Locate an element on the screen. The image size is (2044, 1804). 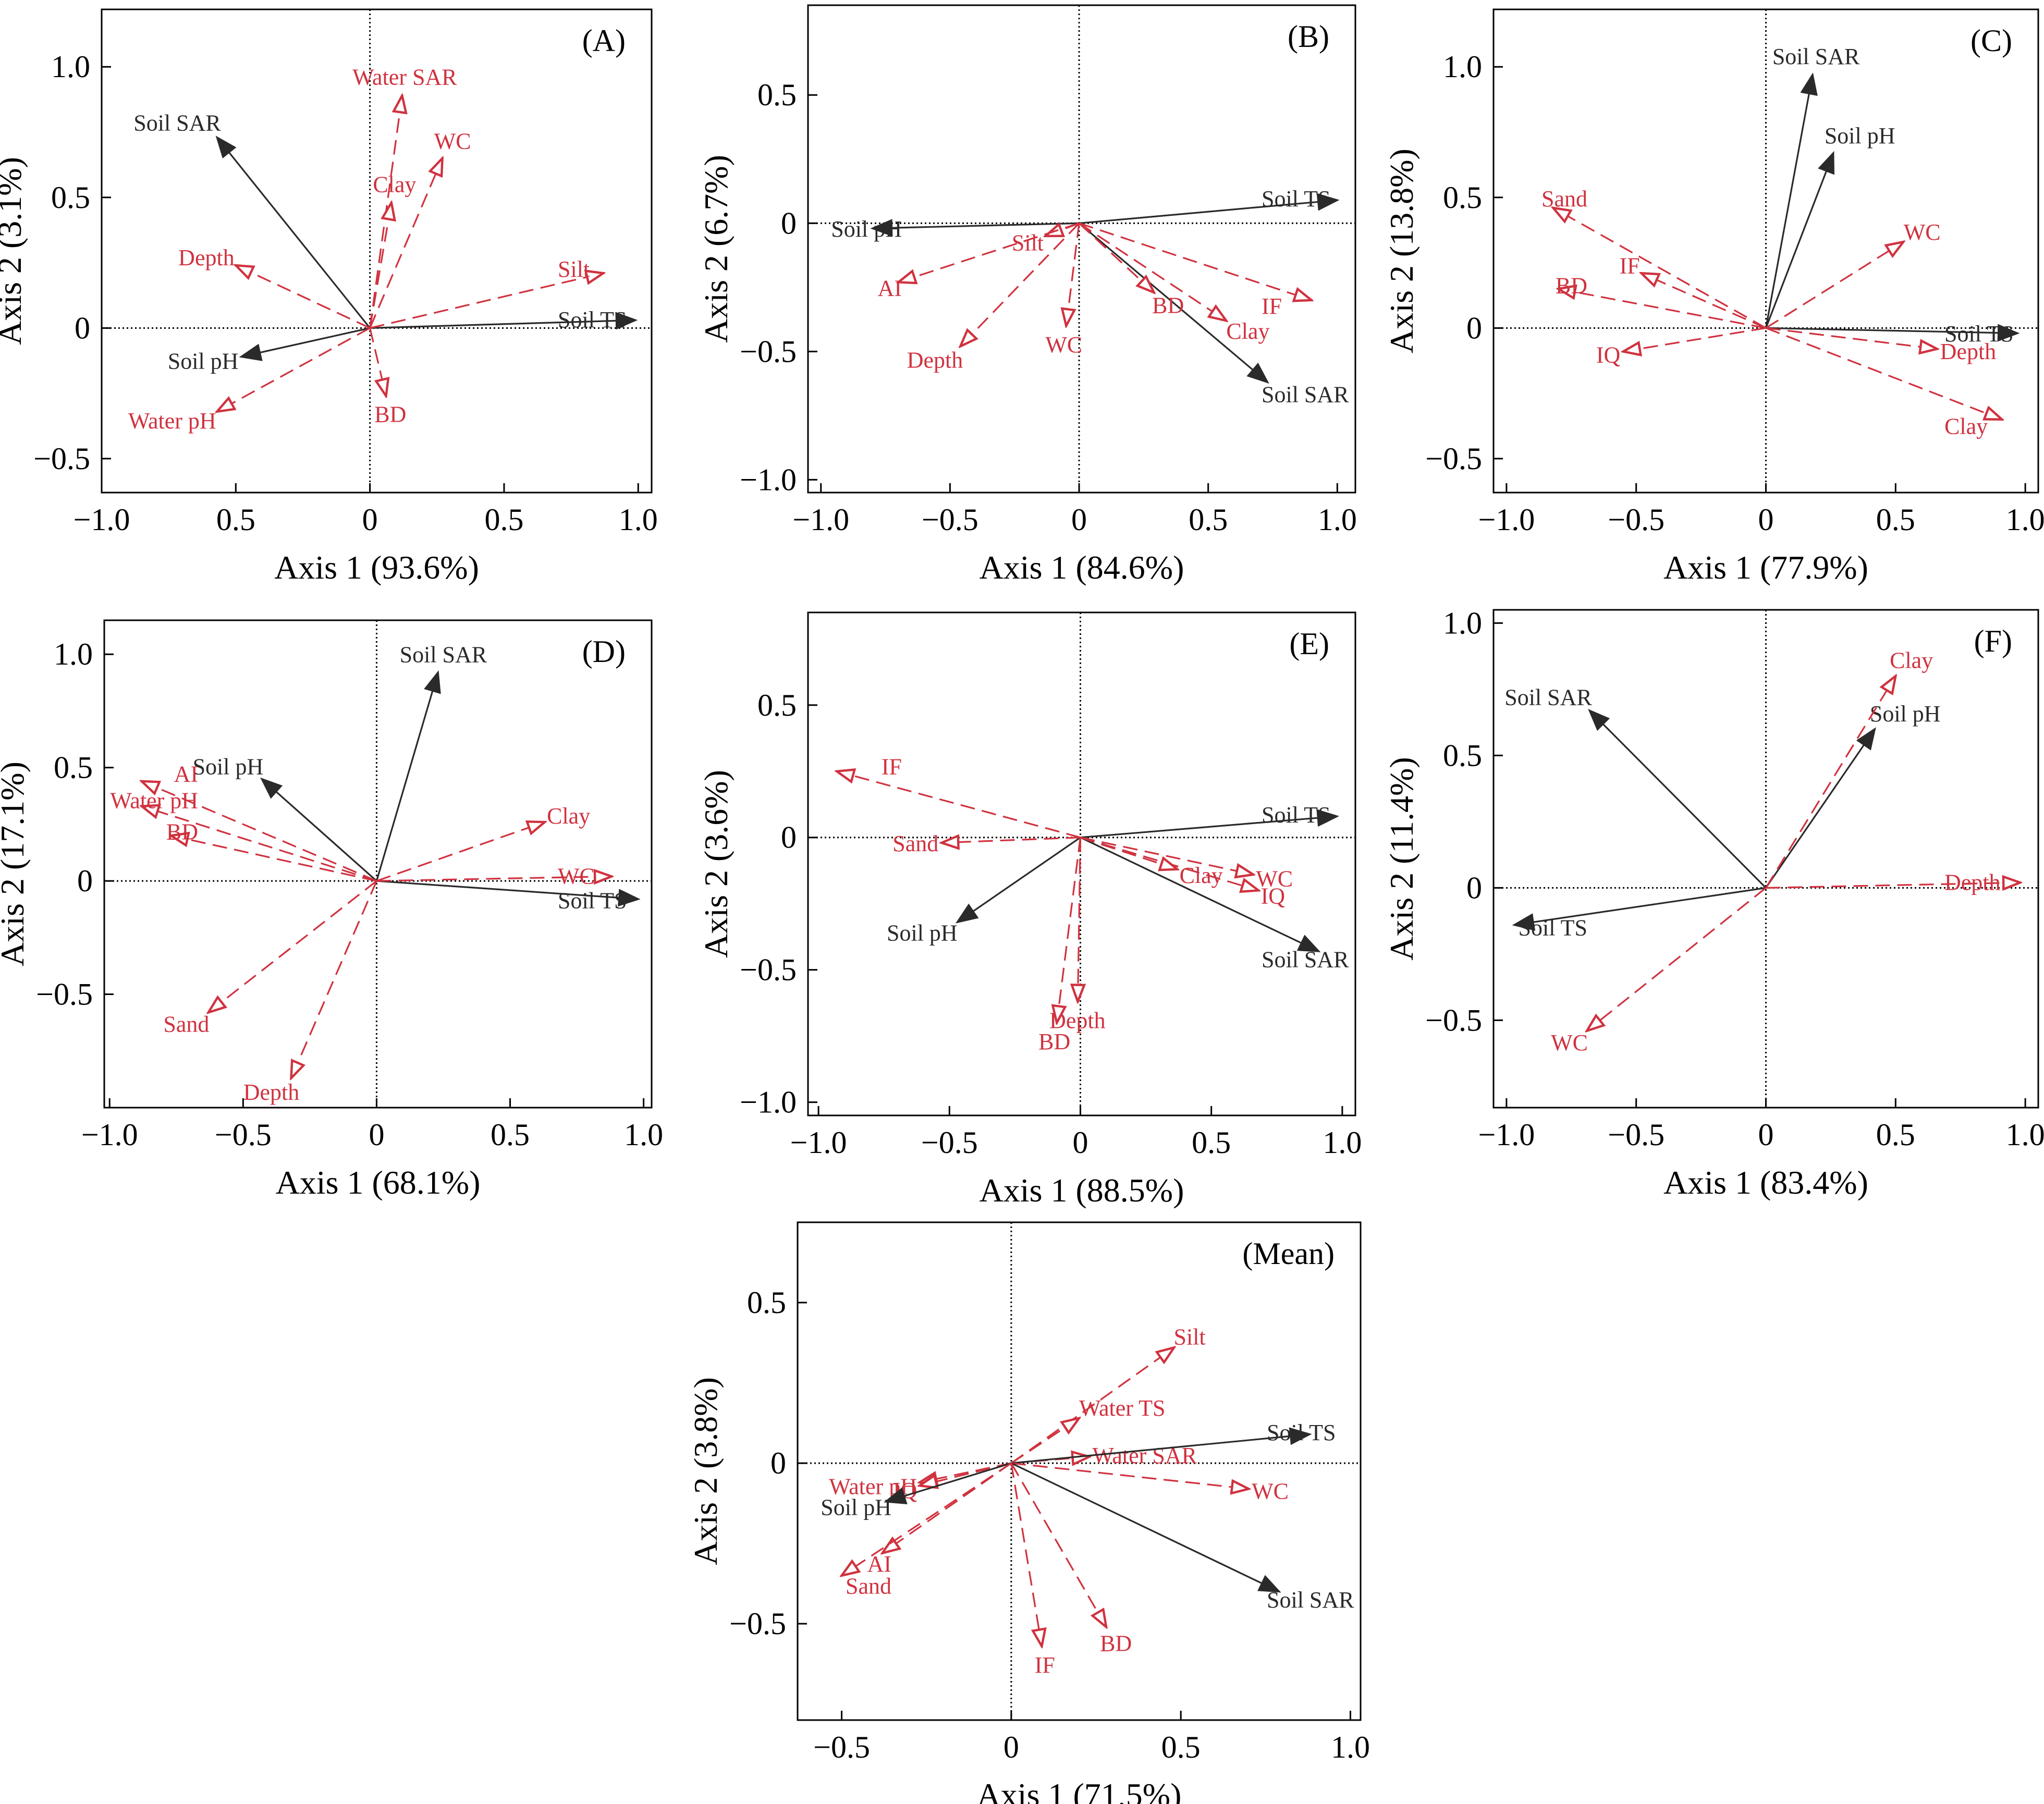
vector-soil-ts is located at coordinates (1893, 333).